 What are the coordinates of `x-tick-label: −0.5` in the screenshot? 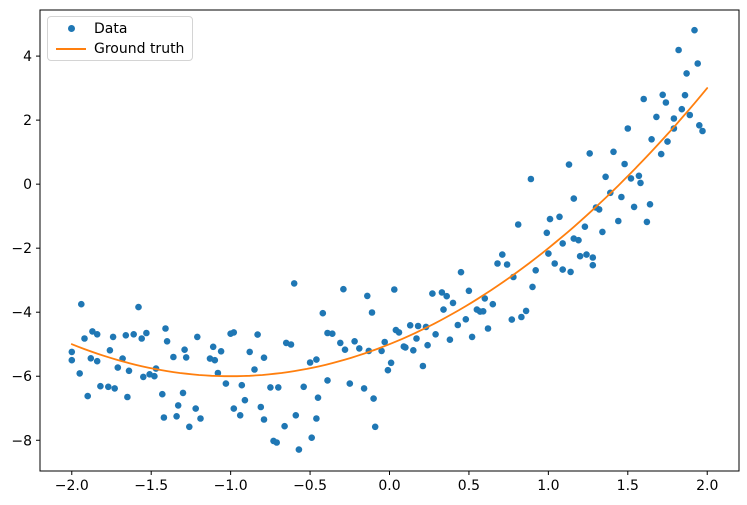 It's located at (310, 486).